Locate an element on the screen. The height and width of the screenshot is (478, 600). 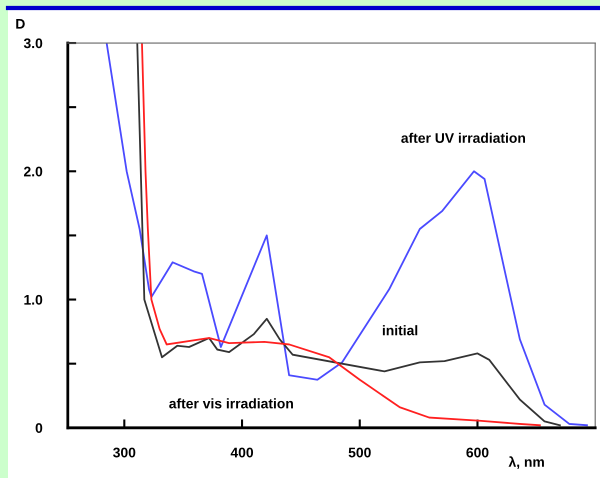
y-tick-label: 3.0 is located at coordinates (33, 43).